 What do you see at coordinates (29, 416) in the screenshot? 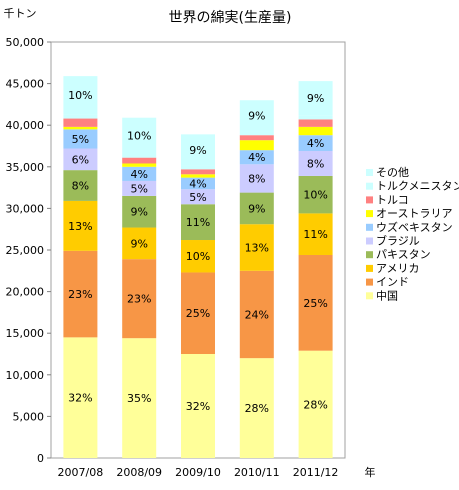
I see `y-tick-label: 5,000` at bounding box center [29, 416].